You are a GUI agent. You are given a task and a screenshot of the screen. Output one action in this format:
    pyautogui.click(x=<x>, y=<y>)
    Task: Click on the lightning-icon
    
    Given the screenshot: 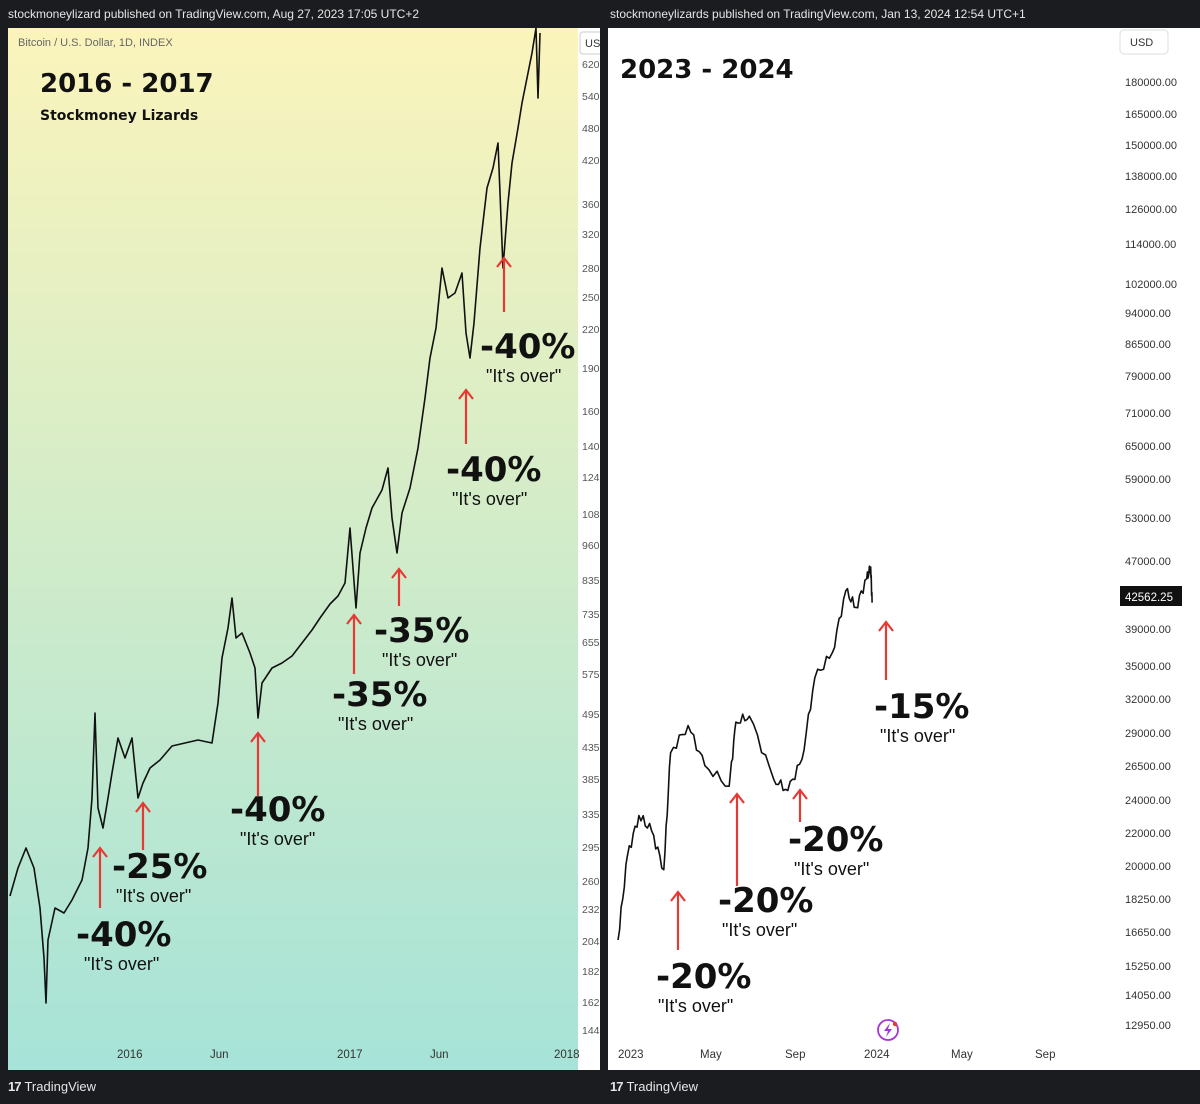 What is the action you would take?
    pyautogui.click(x=888, y=1030)
    